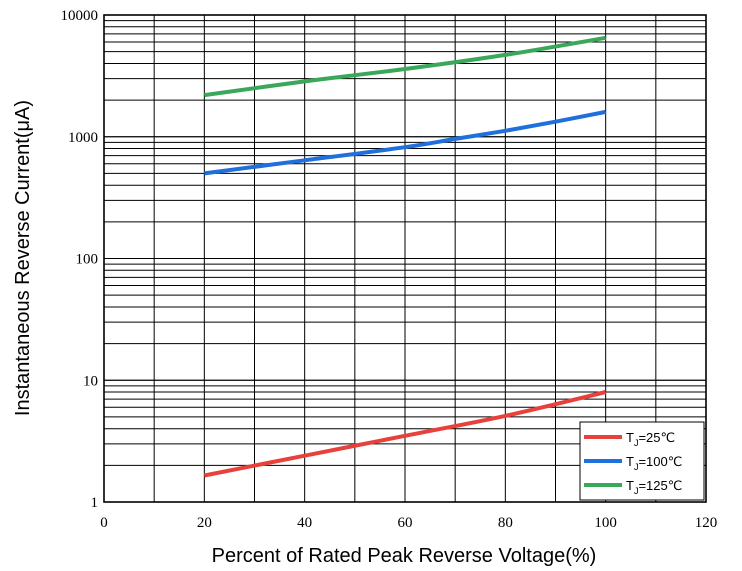  What do you see at coordinates (90, 381) in the screenshot?
I see `y-tick-label: 10` at bounding box center [90, 381].